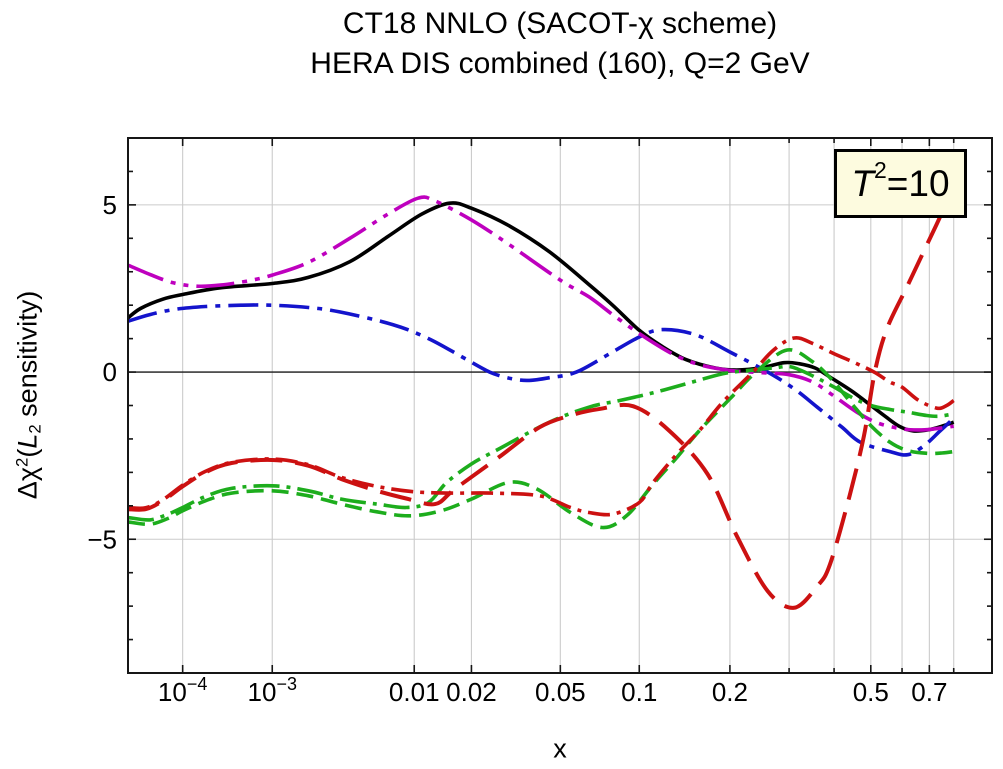  I want to click on plot-title-line1: CT18 NNLO (SACOT-χ scheme), so click(560, 23).